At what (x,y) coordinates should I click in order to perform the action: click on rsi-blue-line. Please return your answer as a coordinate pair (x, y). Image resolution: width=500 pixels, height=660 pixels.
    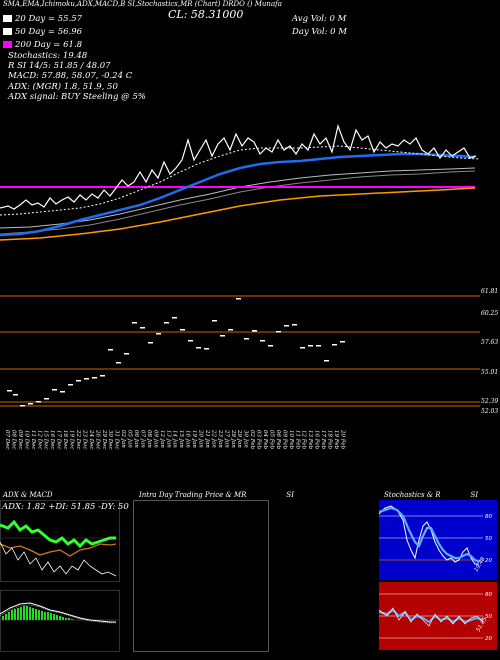
    Looking at the image, I should click on (431, 616).